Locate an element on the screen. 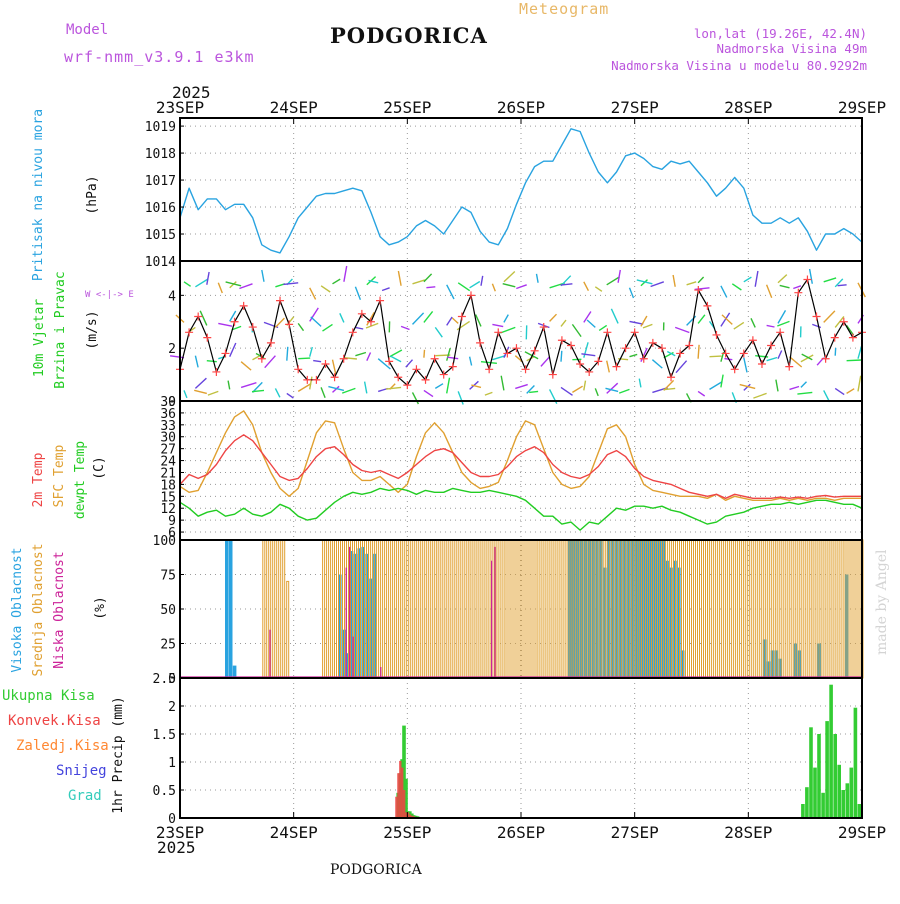 The height and width of the screenshot is (904, 900). precip-ylabel-2: 1 is located at coordinates (172, 763).